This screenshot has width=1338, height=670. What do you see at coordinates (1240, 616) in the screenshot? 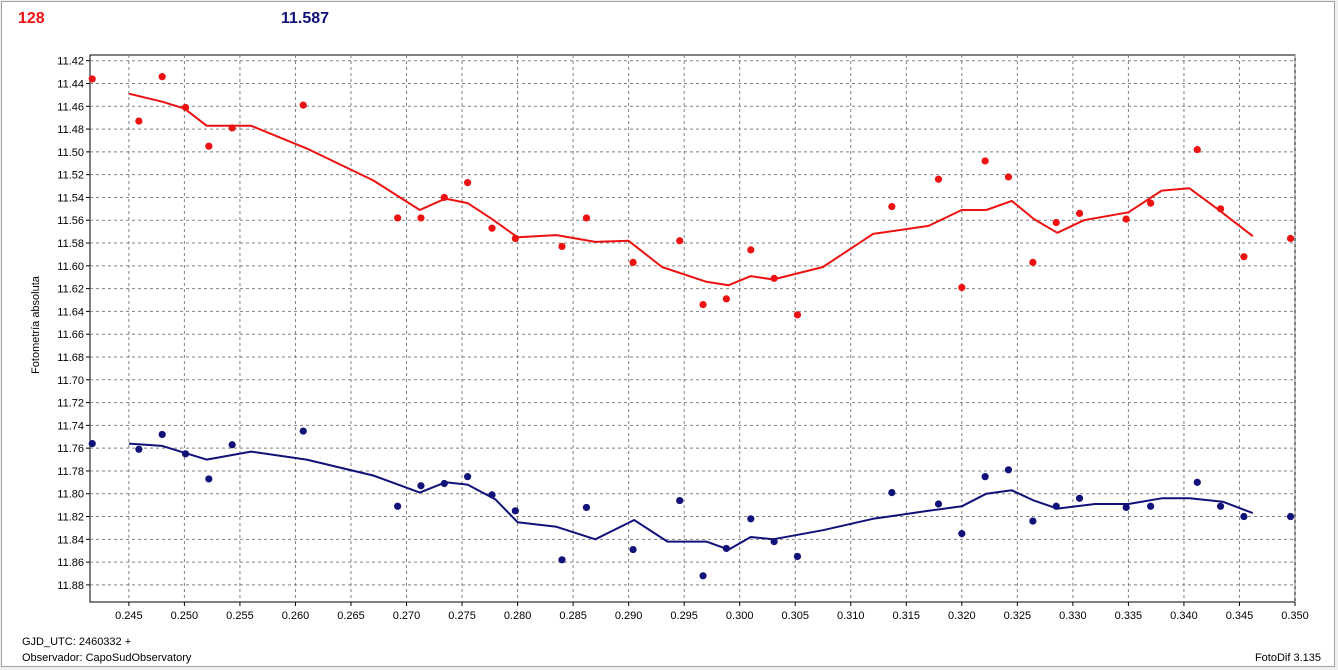
I see `x-tick-label: 0.345` at bounding box center [1240, 616].